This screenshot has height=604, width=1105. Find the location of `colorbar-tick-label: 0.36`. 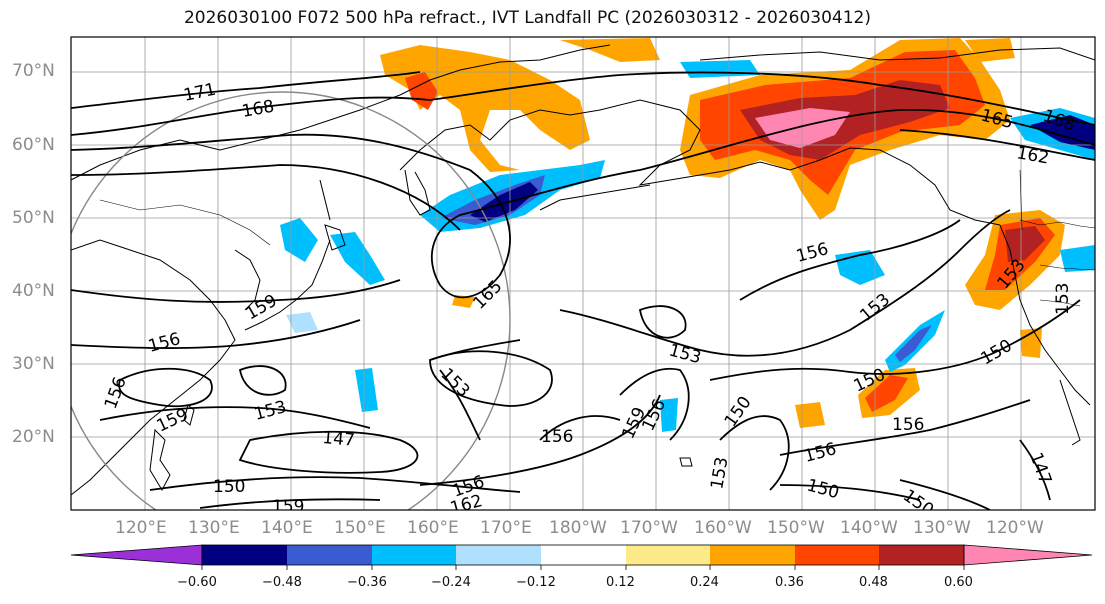

colorbar-tick-label: 0.36 is located at coordinates (789, 582).